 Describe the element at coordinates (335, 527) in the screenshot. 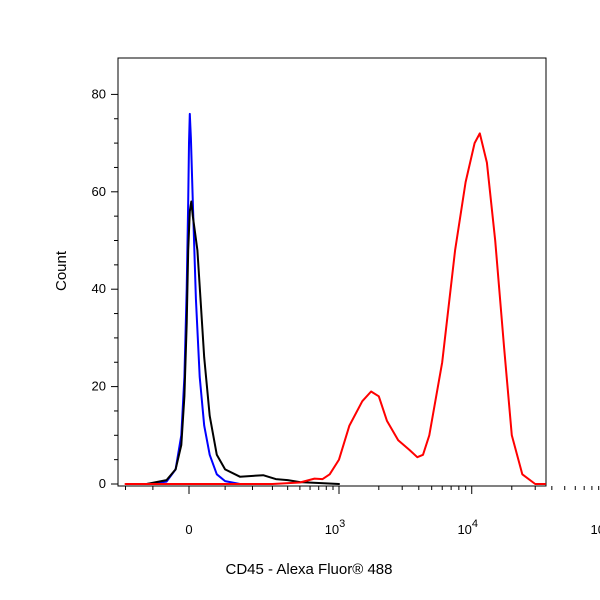

I see `x-tick-label: 10³` at that location.